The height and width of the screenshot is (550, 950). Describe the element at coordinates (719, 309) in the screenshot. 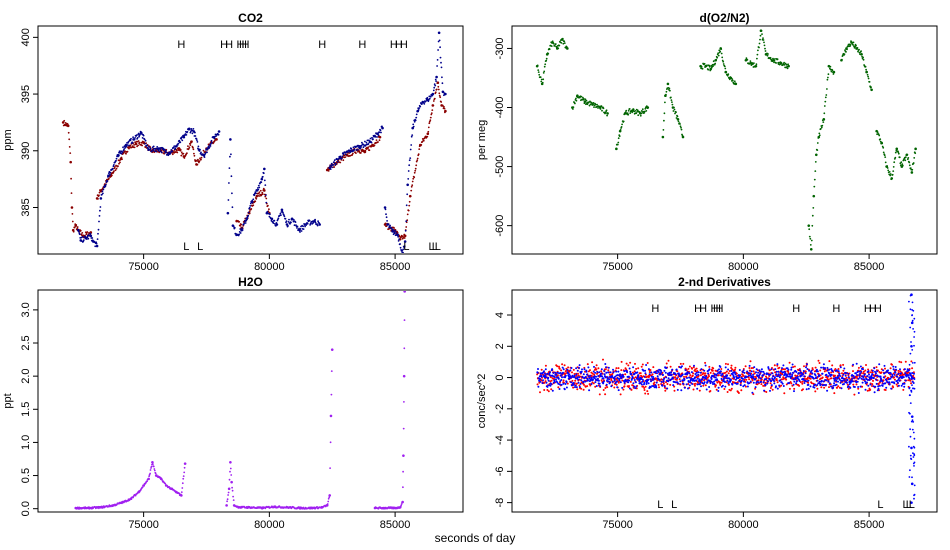

I see `deriv-high-marker: H` at that location.